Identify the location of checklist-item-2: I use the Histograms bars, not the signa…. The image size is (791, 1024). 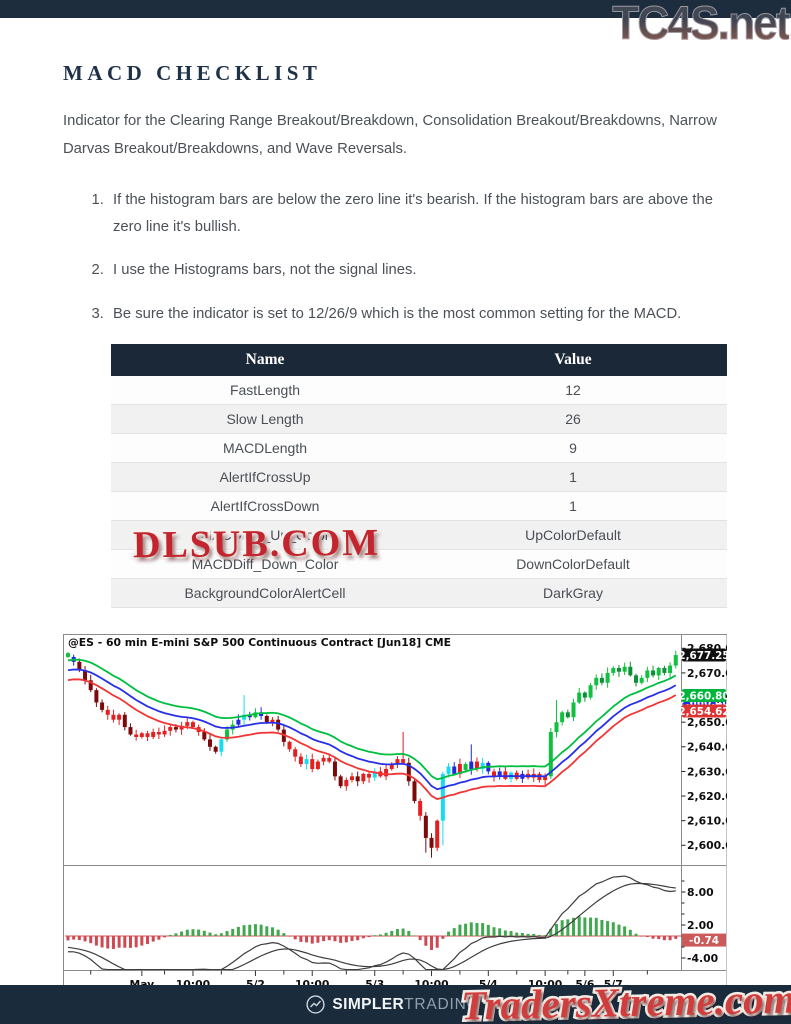
(417, 270).